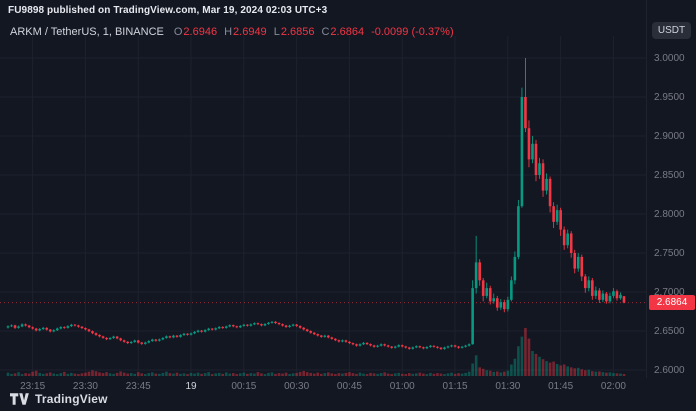  Describe the element at coordinates (508, 386) in the screenshot. I see `time-tick-label: 01:30` at that location.